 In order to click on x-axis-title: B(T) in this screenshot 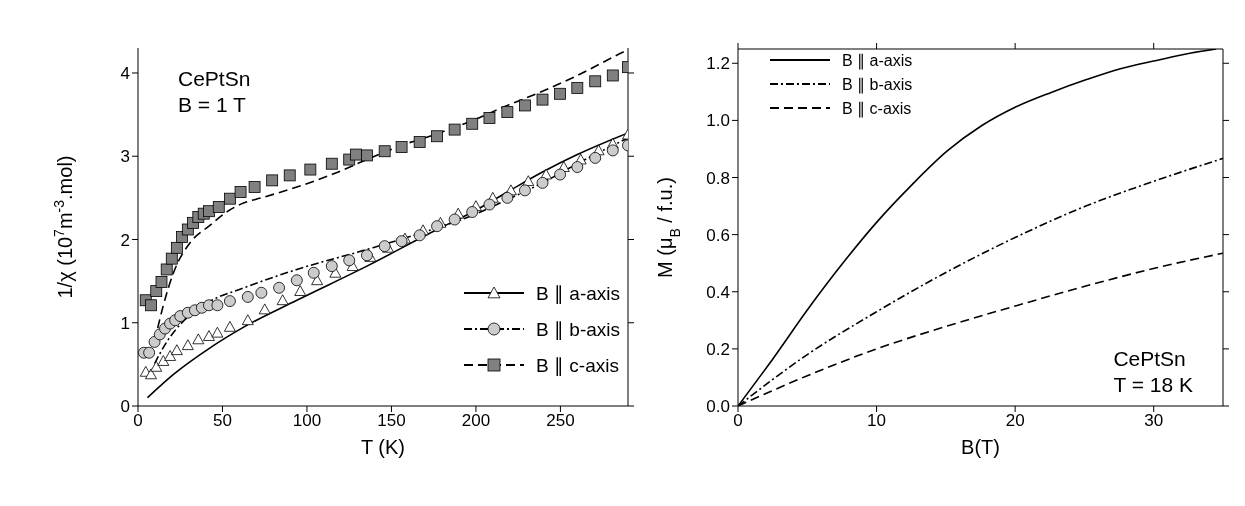, I will do `click(980, 447)`.